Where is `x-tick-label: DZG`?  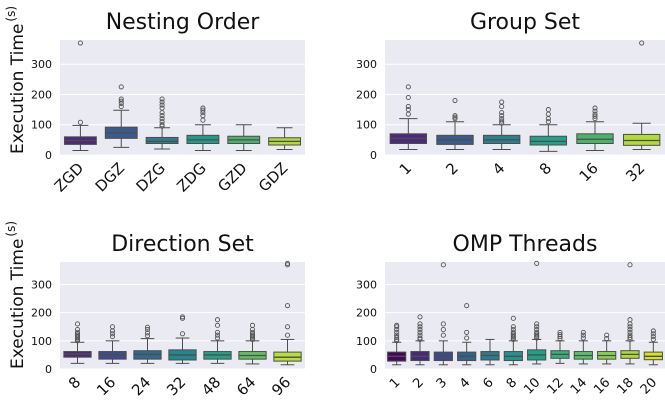 x-tick-label: DZG is located at coordinates (151, 177).